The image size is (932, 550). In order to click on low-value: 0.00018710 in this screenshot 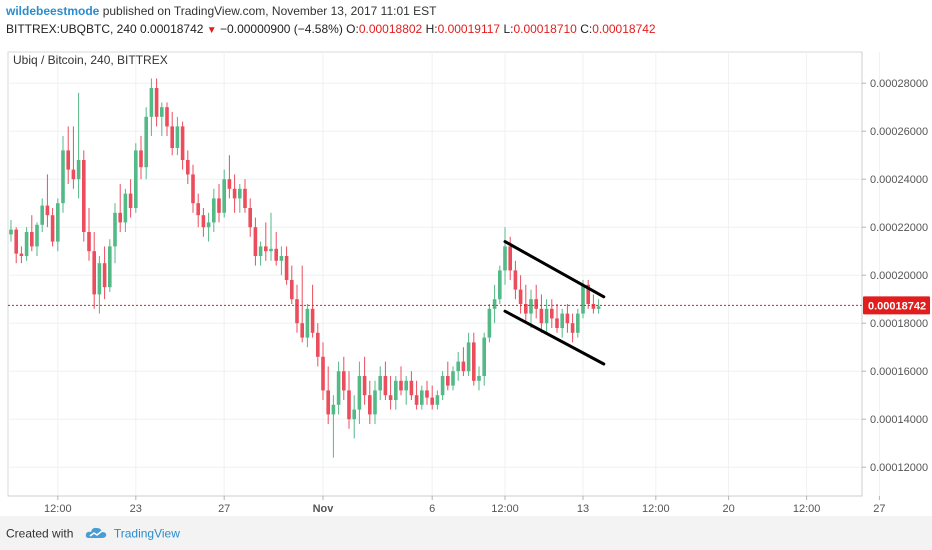, I will do `click(545, 29)`.